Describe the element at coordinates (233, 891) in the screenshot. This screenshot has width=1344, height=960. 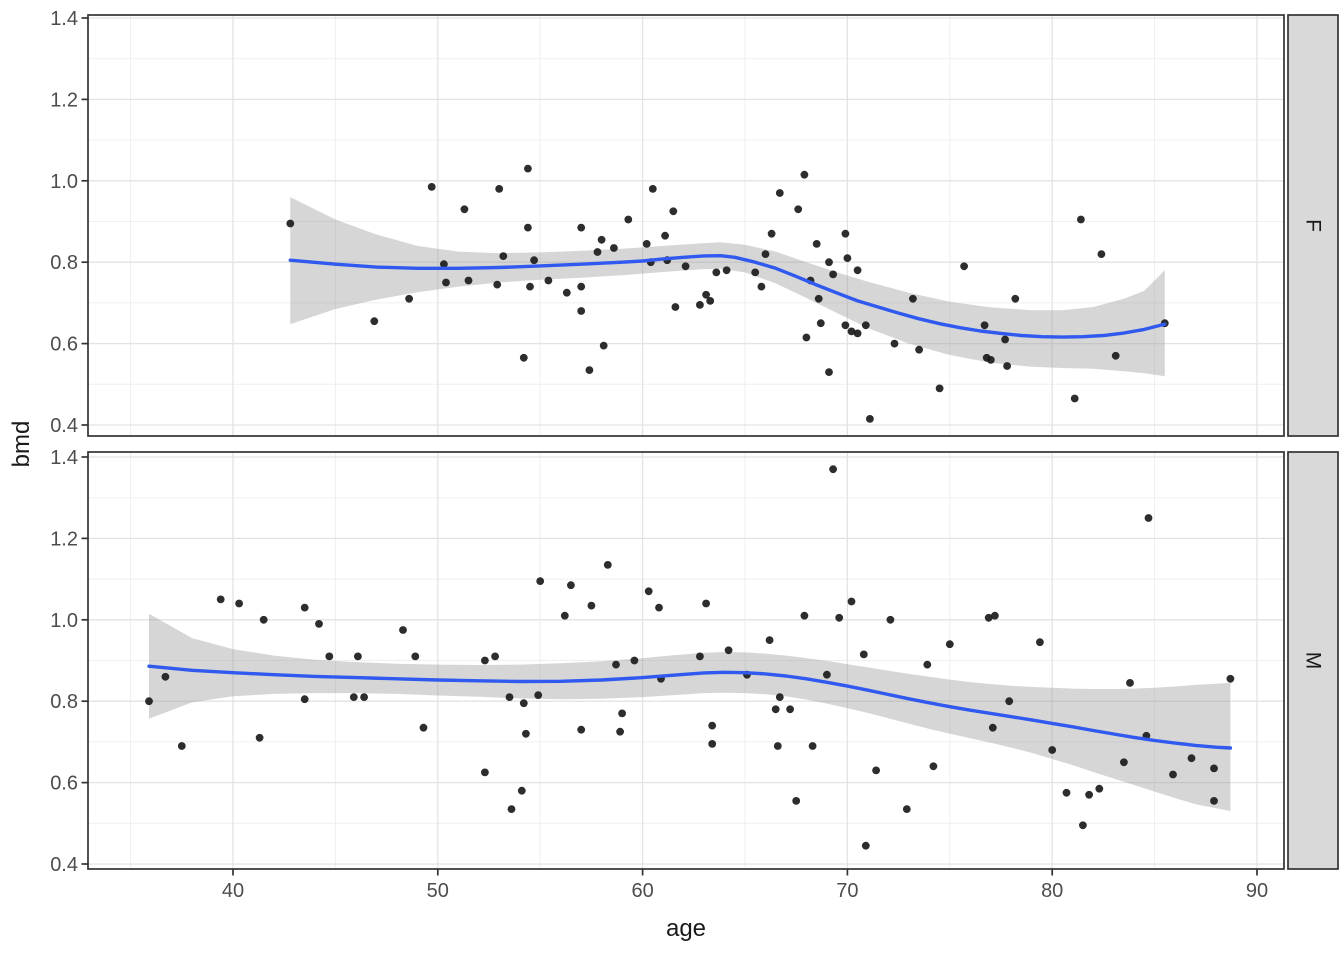
I see `x-tick-label: 40` at that location.